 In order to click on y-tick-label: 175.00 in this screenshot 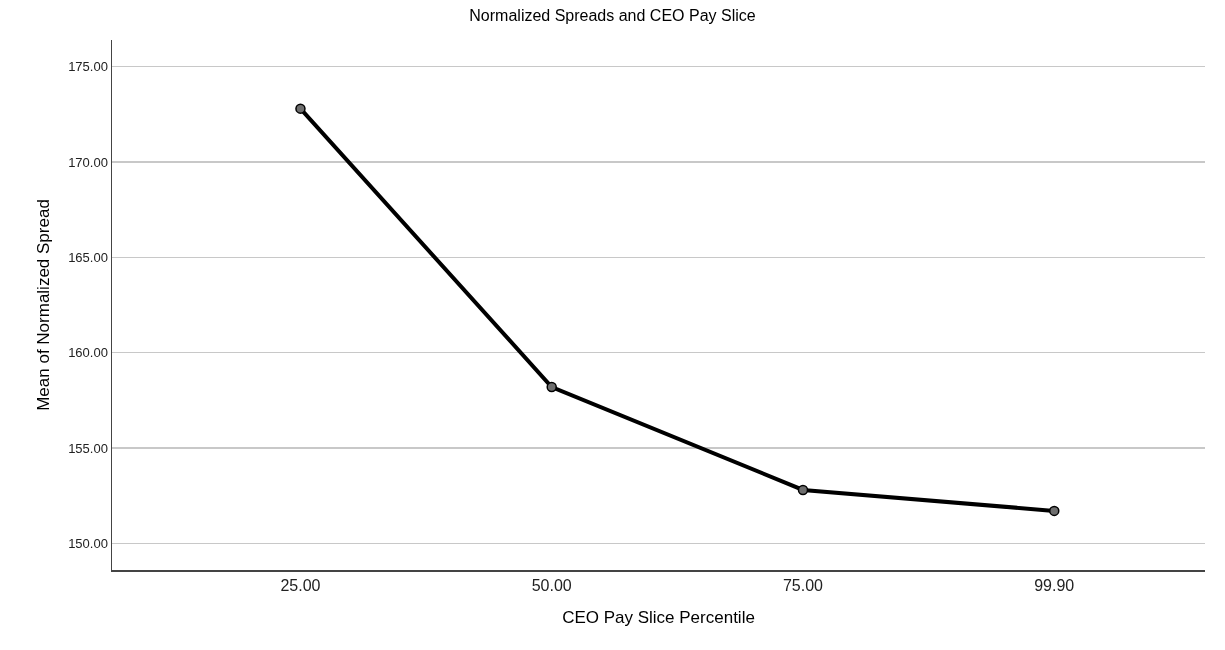, I will do `click(88, 67)`.